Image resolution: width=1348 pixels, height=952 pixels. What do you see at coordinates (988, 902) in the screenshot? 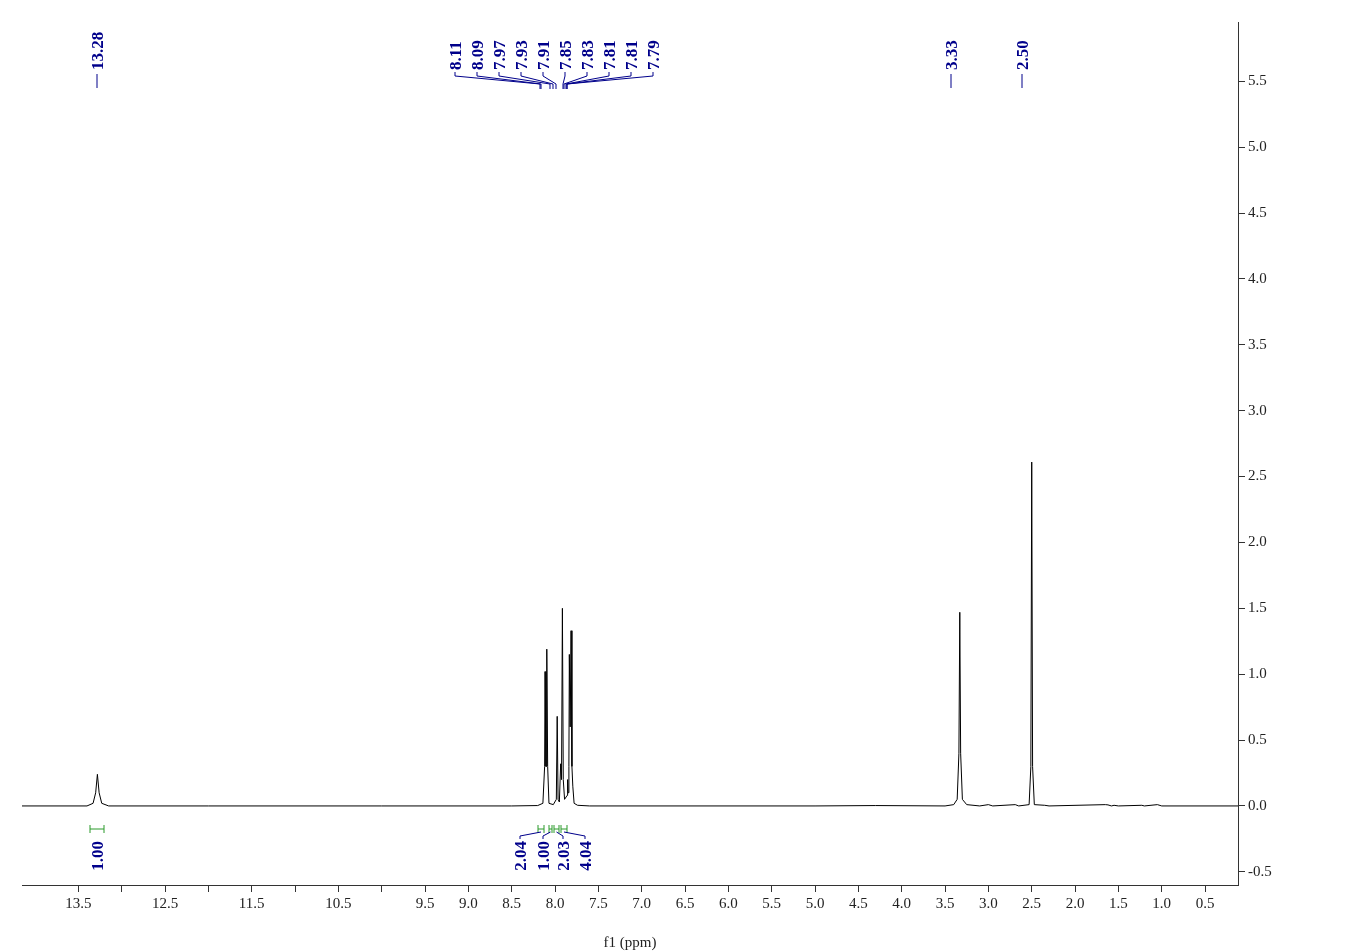
I see `x-tick-label: 3.0` at bounding box center [988, 902].